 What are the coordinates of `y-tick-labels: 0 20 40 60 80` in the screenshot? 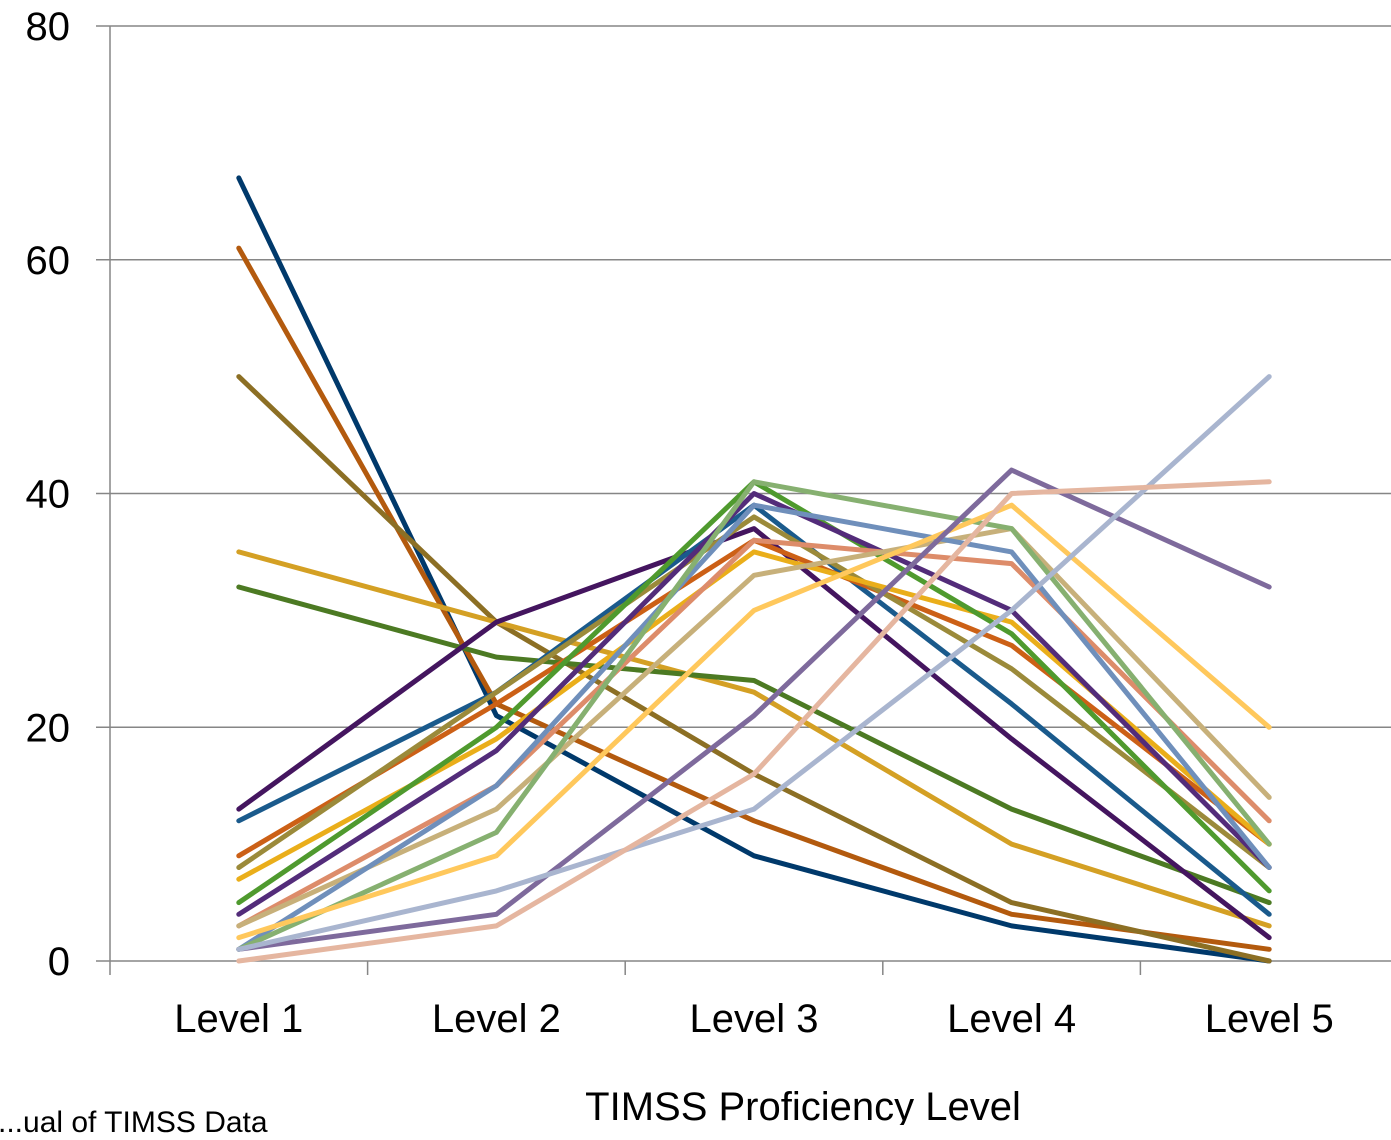 It's located at (48, 494).